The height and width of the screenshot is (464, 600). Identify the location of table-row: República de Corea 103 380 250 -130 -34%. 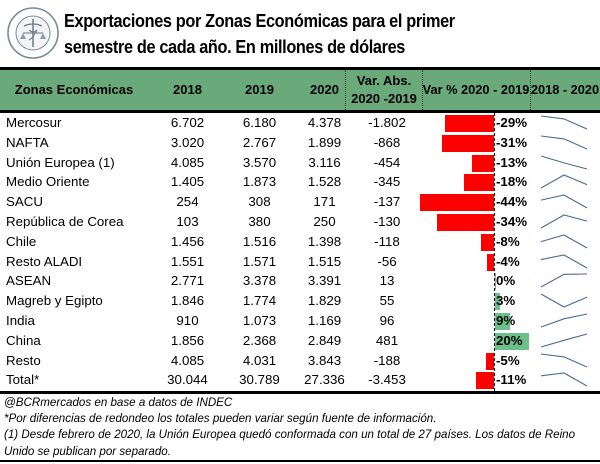
(300, 222).